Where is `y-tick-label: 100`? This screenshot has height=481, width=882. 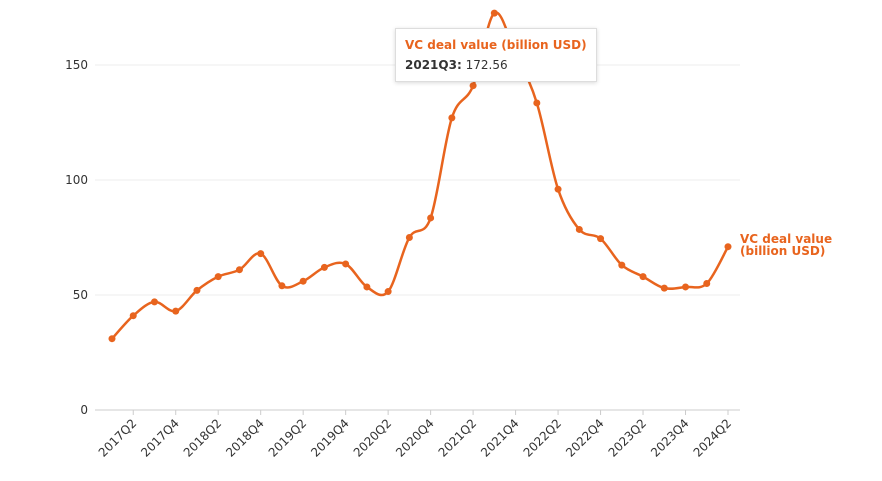 y-tick-label: 100 is located at coordinates (76, 180).